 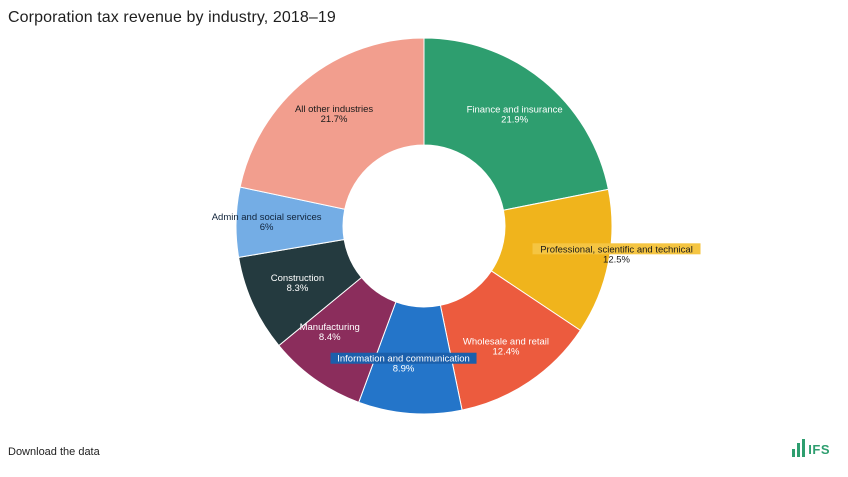 I want to click on label-highlight-information-and-communication, so click(x=403, y=358).